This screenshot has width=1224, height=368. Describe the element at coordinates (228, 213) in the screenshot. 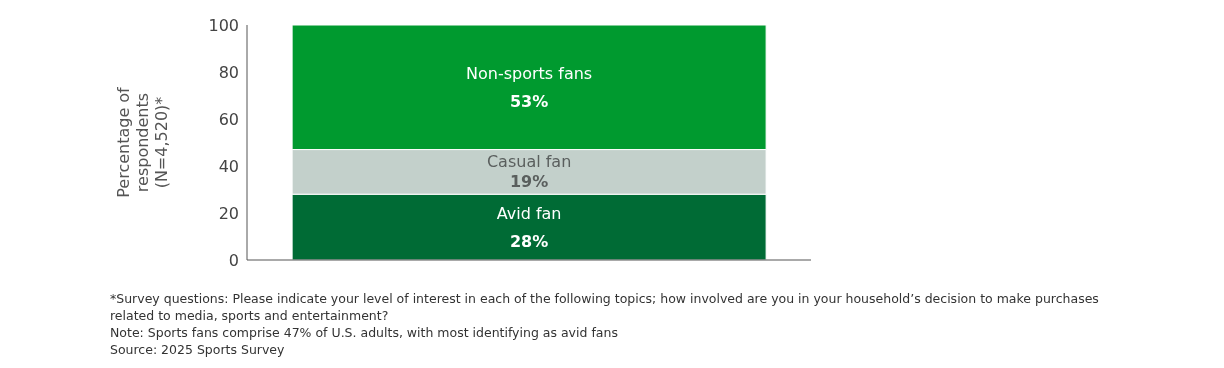

I see `y-tick-label: 20` at that location.